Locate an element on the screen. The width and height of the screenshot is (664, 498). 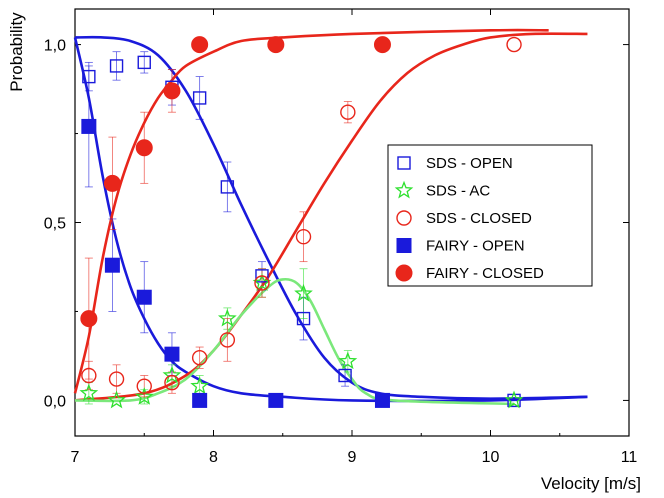
x-tick-label: 8 is located at coordinates (213, 457).